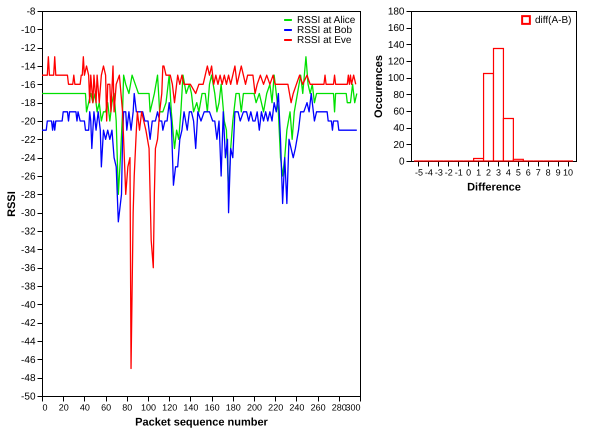 This screenshot has width=592, height=447. What do you see at coordinates (28, 232) in the screenshot?
I see `y-tick-label: -32` at bounding box center [28, 232].